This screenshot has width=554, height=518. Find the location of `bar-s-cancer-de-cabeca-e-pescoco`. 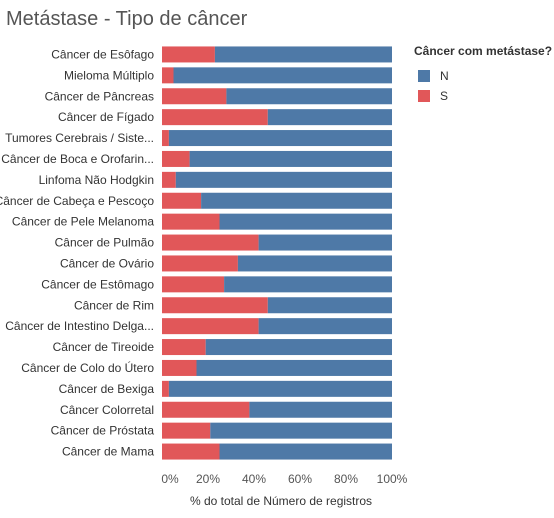

bar-s-cancer-de-cabeca-e-pescoco is located at coordinates (182, 200).